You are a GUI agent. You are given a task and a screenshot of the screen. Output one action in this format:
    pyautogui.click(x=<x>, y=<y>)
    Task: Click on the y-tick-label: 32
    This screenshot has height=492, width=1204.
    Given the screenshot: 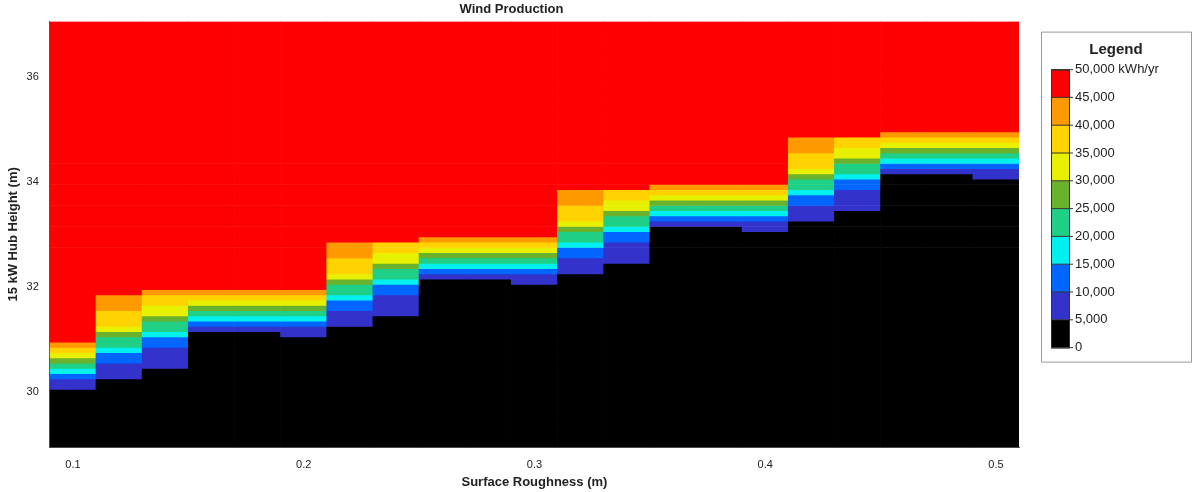 What is the action you would take?
    pyautogui.click(x=32, y=285)
    